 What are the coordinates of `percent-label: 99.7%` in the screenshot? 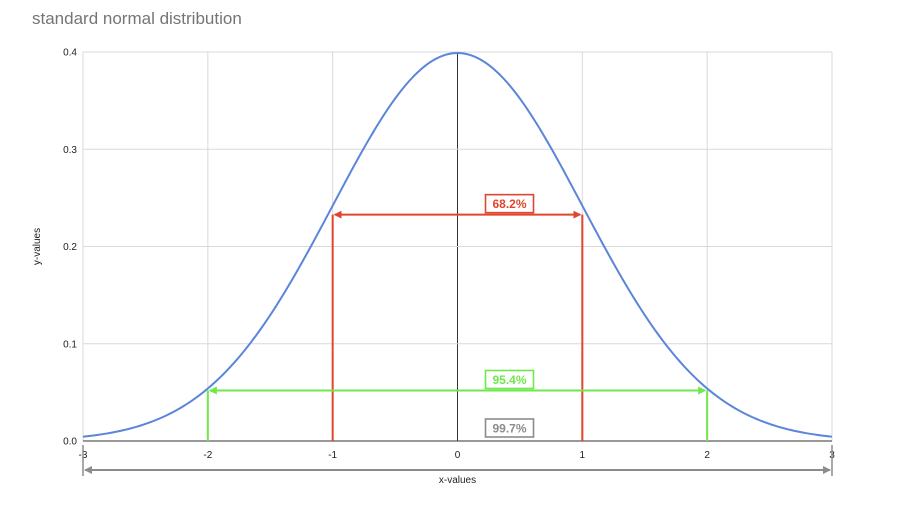 It's located at (509, 429).